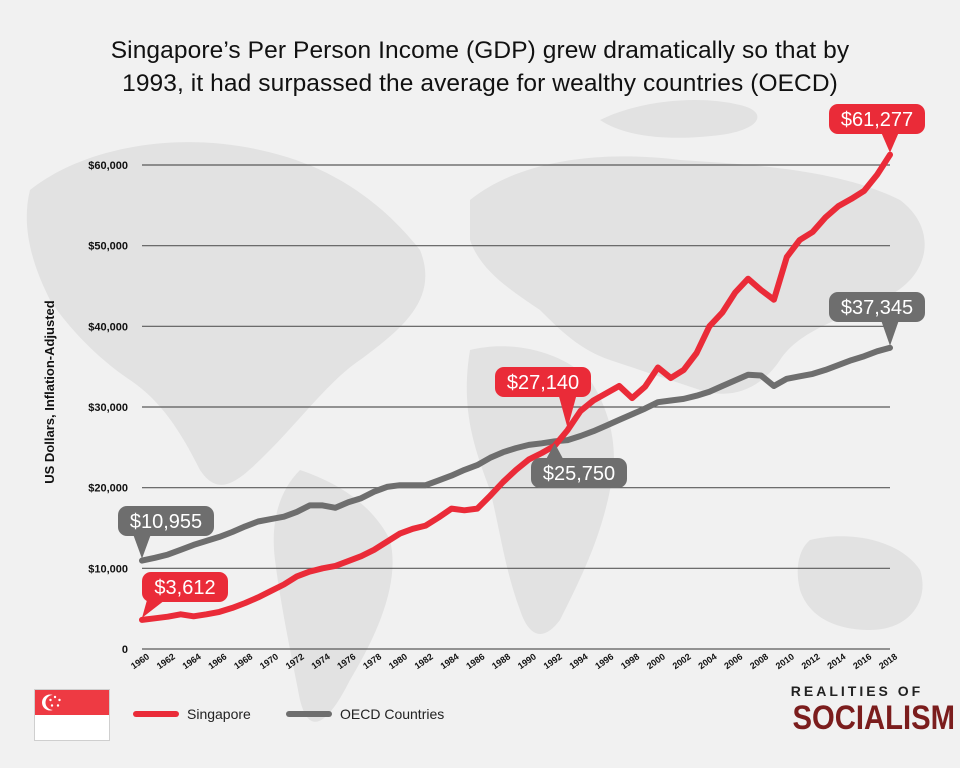  I want to click on realities-of-socialism-logo: REALITIES OF SOCIALISM, so click(868, 710).